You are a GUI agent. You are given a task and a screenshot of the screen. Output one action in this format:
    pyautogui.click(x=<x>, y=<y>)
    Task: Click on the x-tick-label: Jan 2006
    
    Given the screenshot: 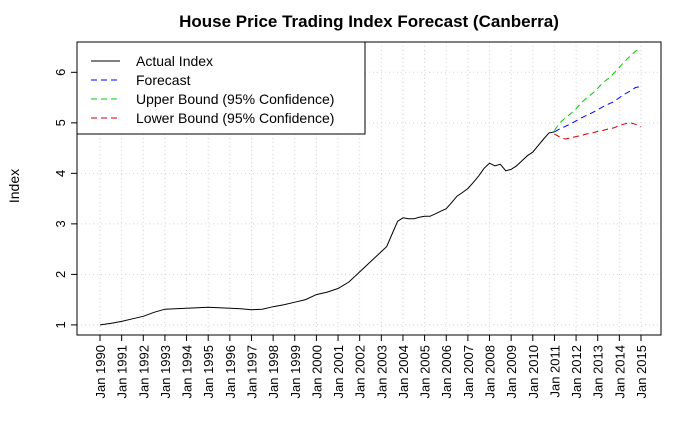 What is the action you would take?
    pyautogui.click(x=446, y=372)
    